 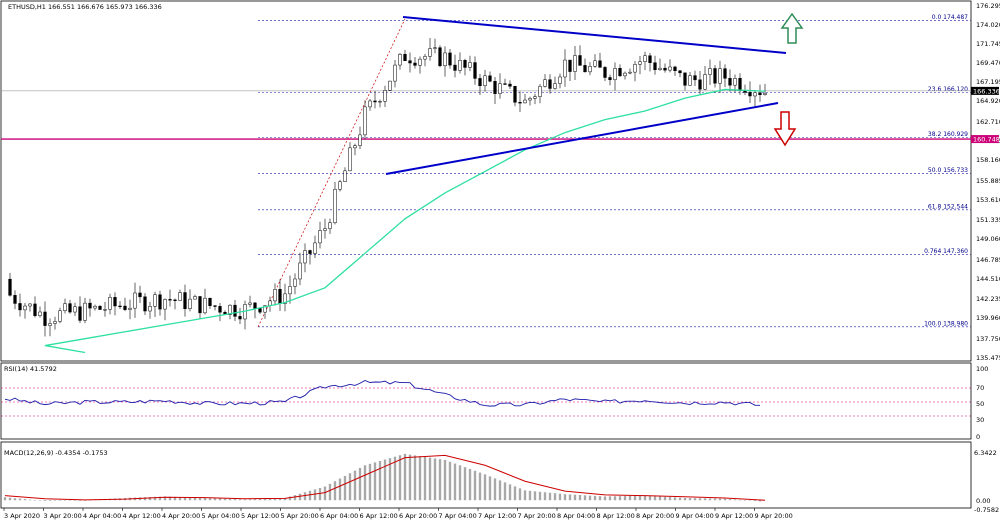 What do you see at coordinates (985, 139) in the screenshot?
I see `support-price-box` at bounding box center [985, 139].